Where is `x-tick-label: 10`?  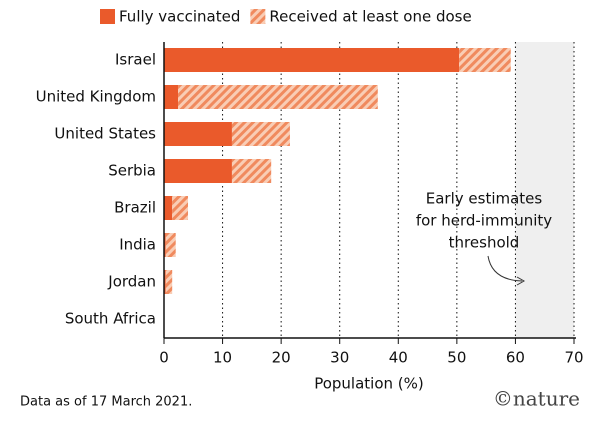 x-tick-label: 10 is located at coordinates (222, 358).